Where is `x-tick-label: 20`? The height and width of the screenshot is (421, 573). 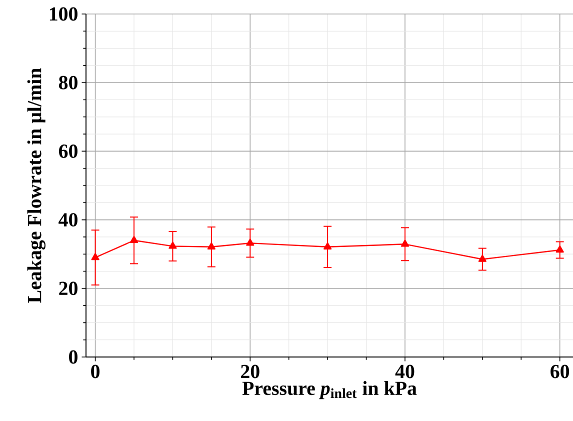 x-tick-label: 20 is located at coordinates (250, 371).